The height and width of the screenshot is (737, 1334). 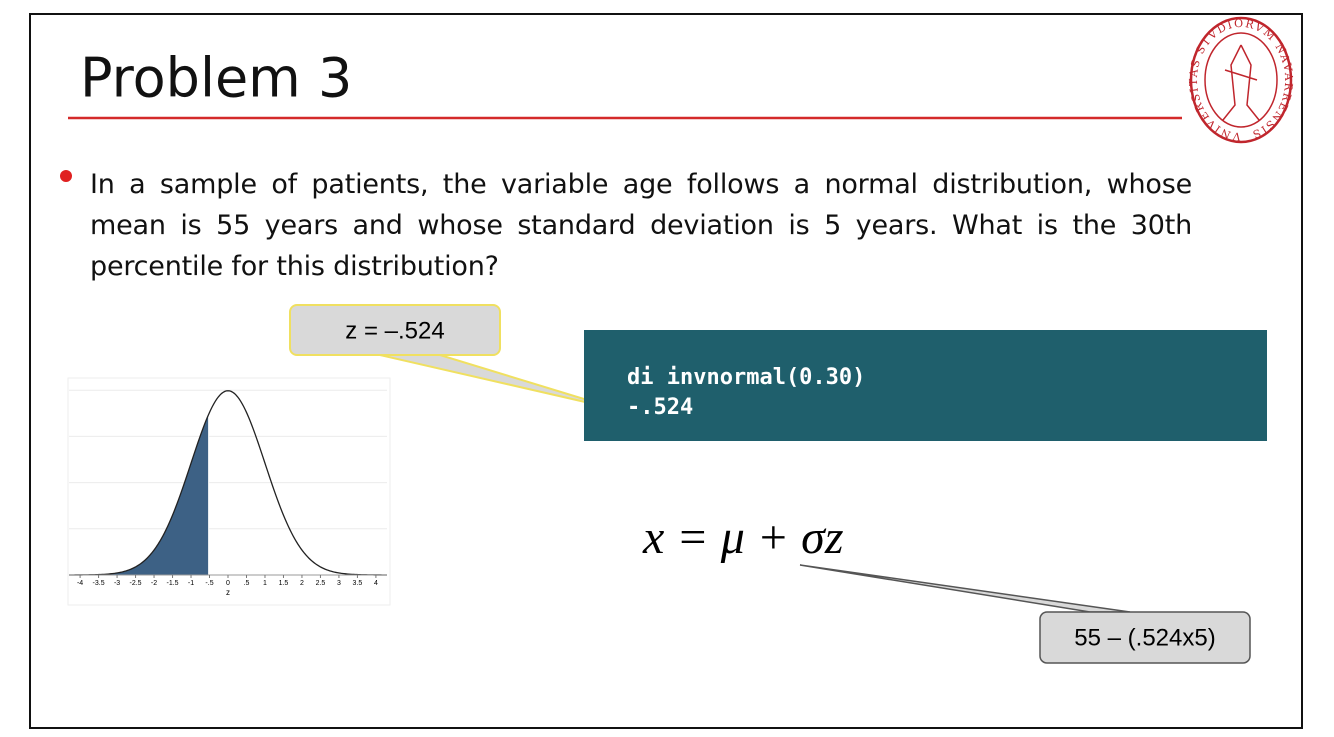 I want to click on logo-inner, so click(x=1241, y=80).